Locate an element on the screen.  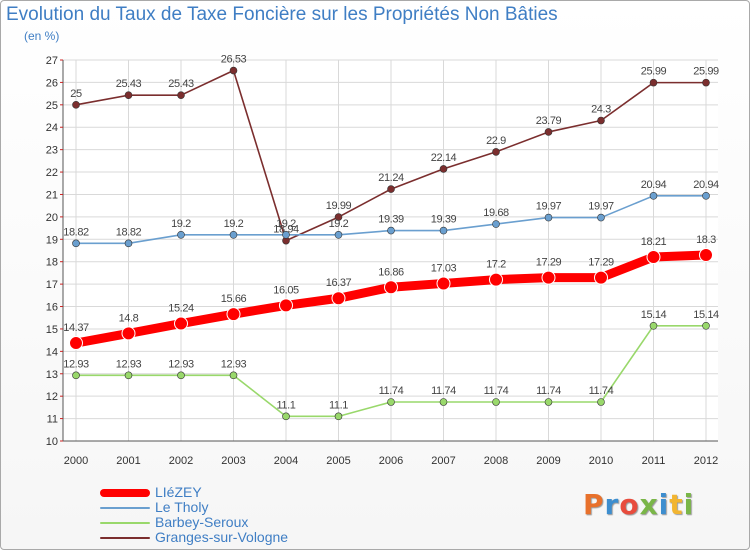
y-tick-label: 17 is located at coordinates (52, 285).